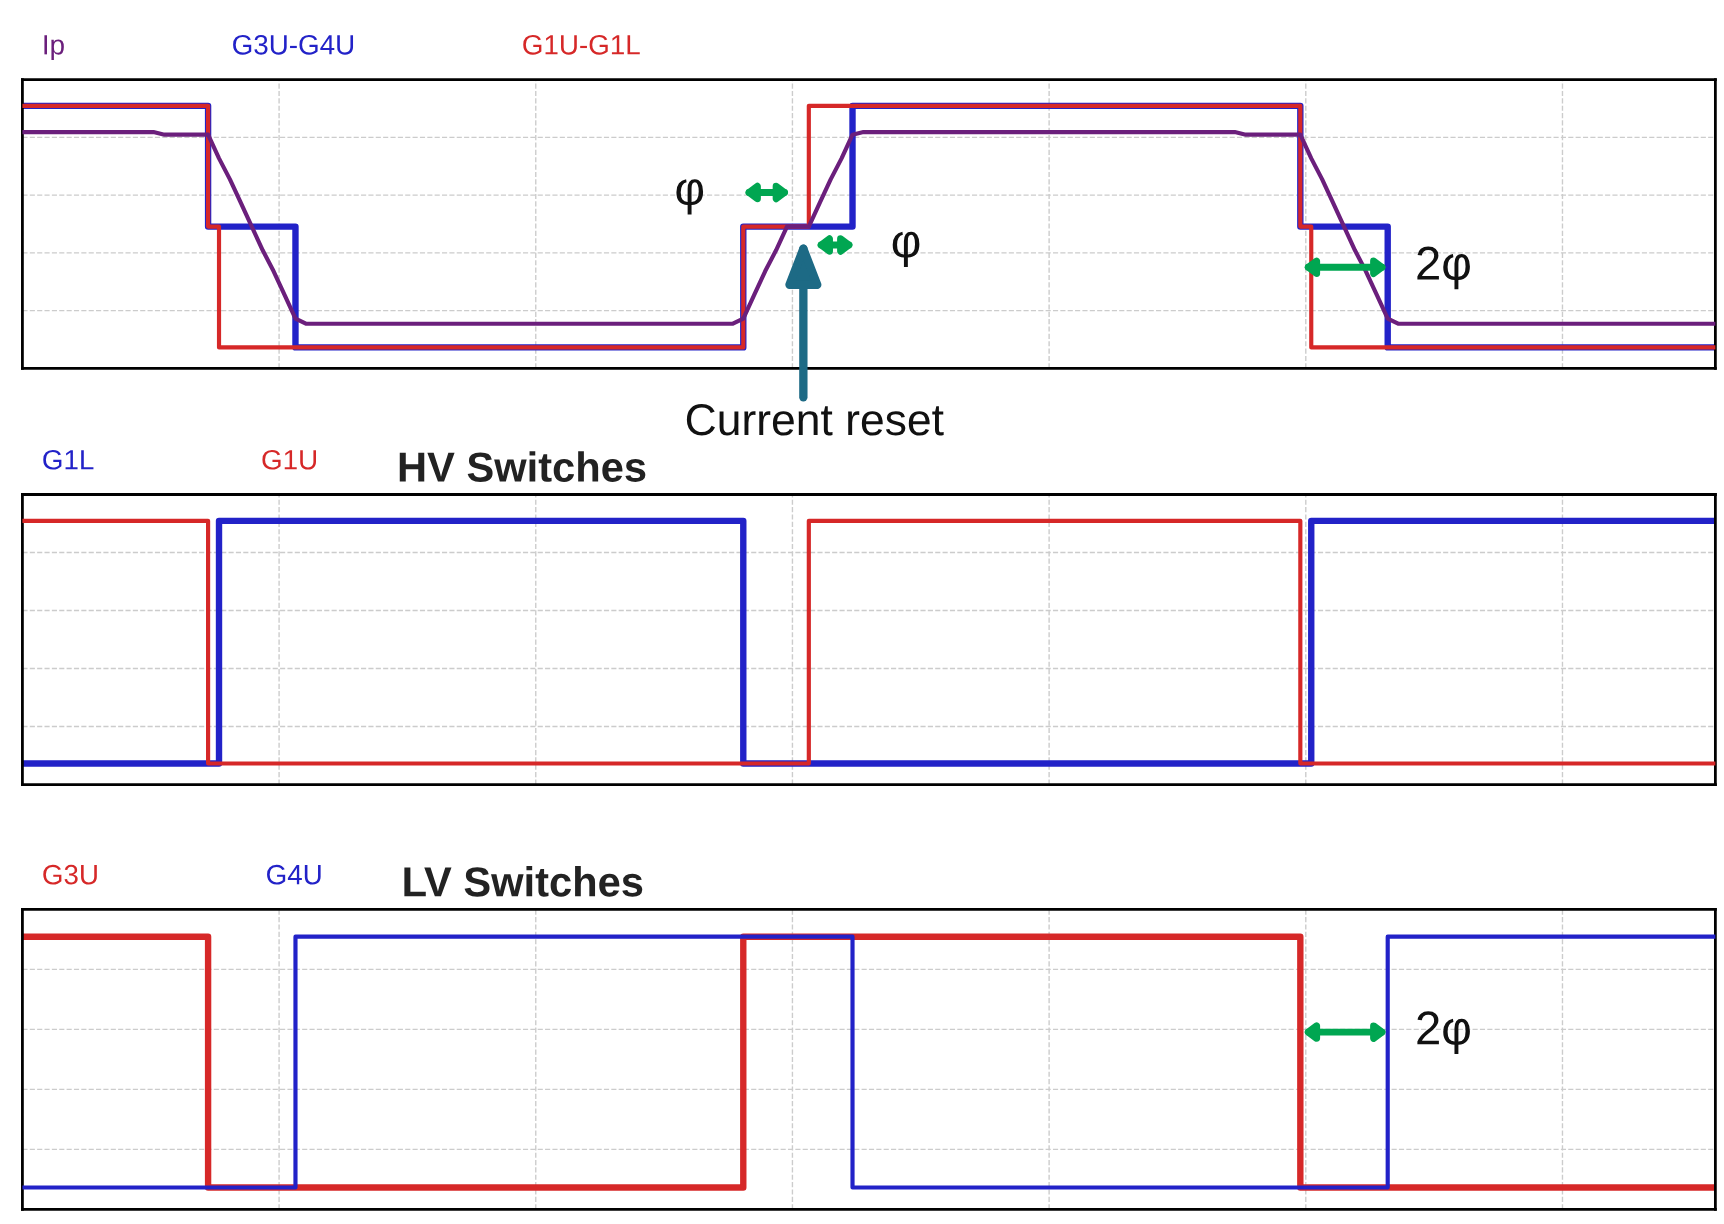 The width and height of the screenshot is (1724, 1224). I want to click on chart-title: LV Switches, so click(523, 881).